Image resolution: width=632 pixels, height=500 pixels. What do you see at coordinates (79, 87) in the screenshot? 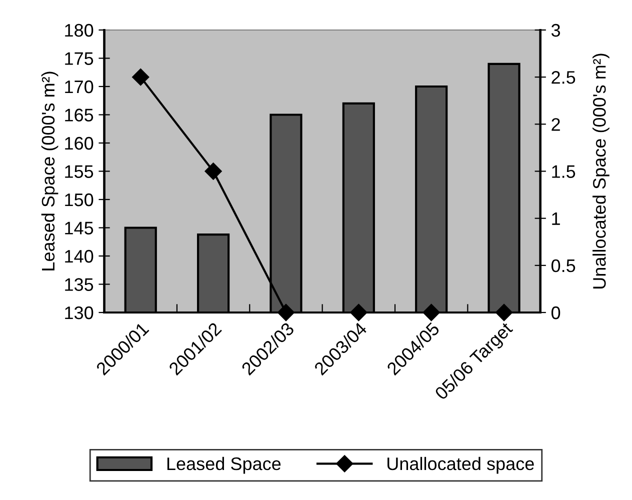
I see `y-tick-label: 170` at bounding box center [79, 87].